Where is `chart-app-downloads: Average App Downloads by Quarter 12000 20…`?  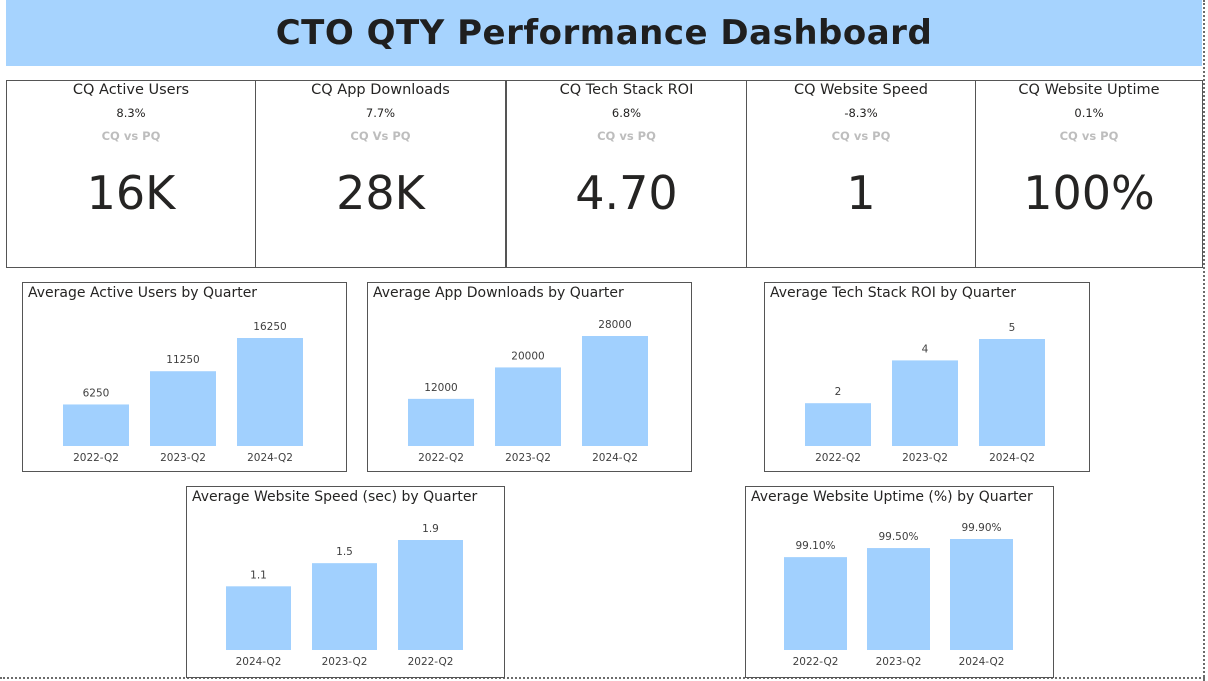 chart-app-downloads: Average App Downloads by Quarter 12000 20… is located at coordinates (529, 377).